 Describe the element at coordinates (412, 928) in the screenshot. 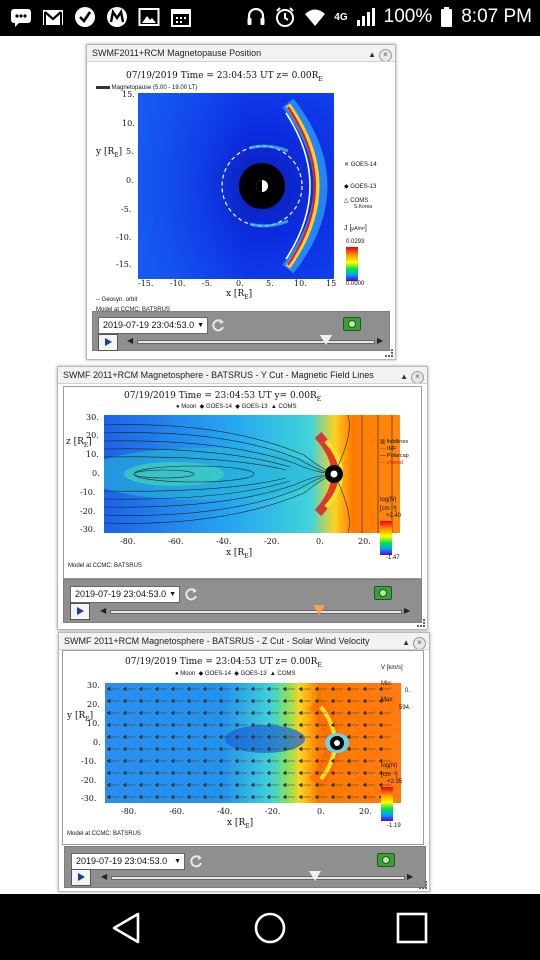

I see `recents-button` at that location.